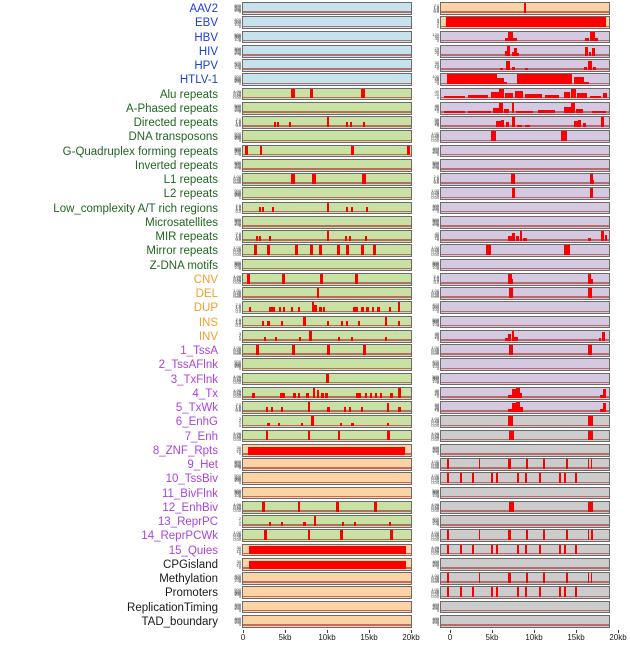  Describe the element at coordinates (196, 422) in the screenshot. I see `track-label-6-enhg: 6_EnhG` at that location.